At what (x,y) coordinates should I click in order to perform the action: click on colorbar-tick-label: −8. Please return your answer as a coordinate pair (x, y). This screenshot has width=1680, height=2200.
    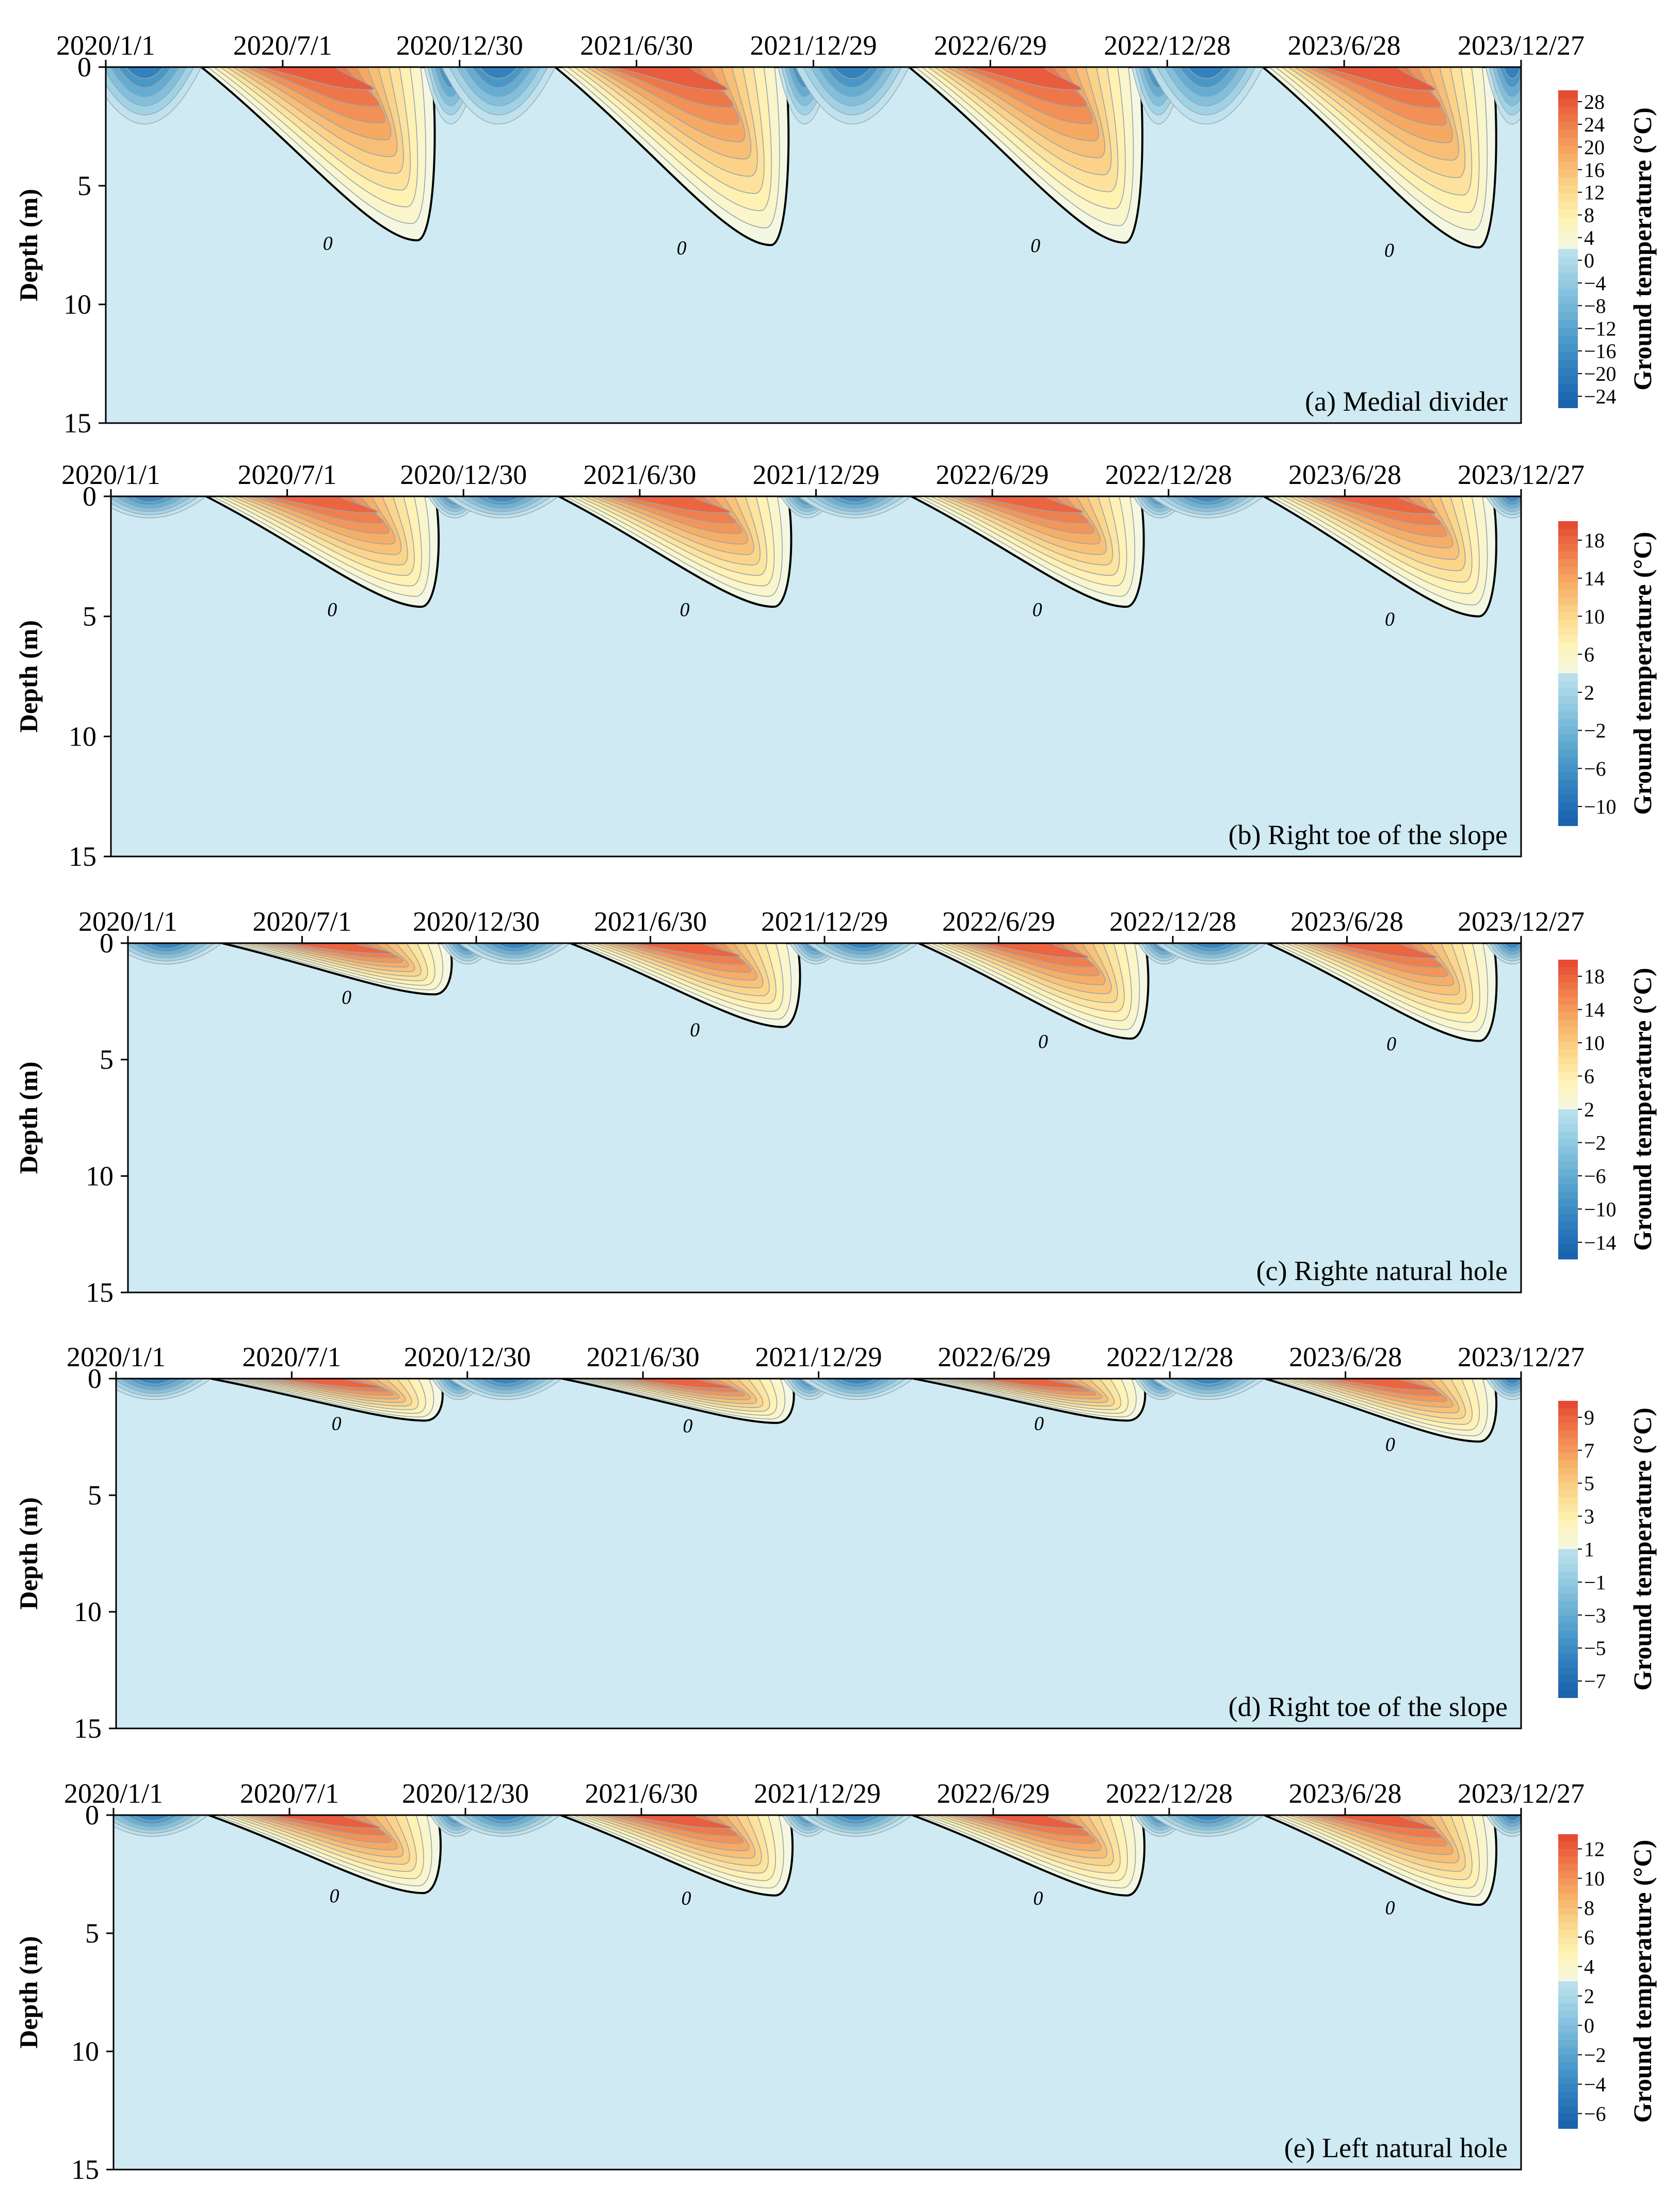
    Looking at the image, I should click on (1595, 305).